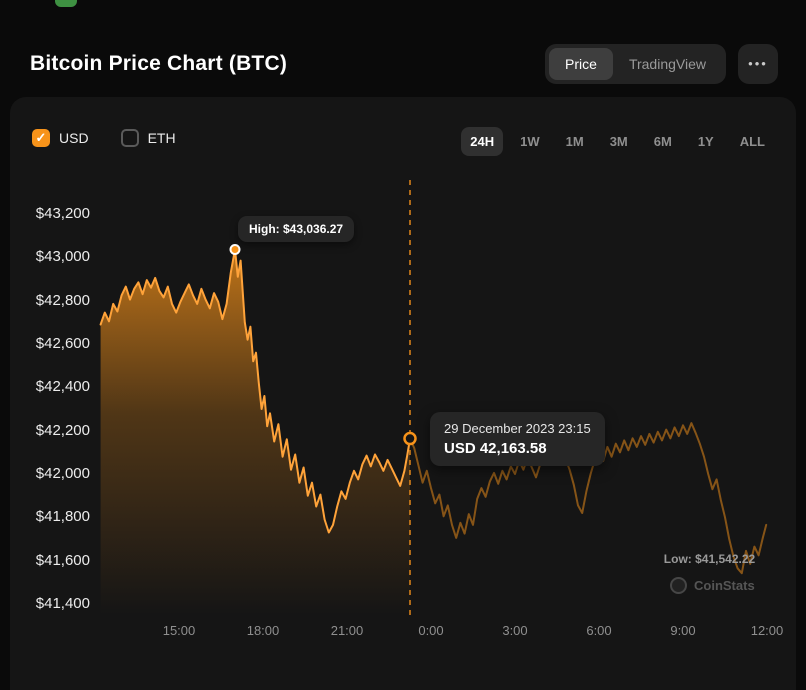  What do you see at coordinates (66, 3) in the screenshot?
I see `site-logo-cutoff` at bounding box center [66, 3].